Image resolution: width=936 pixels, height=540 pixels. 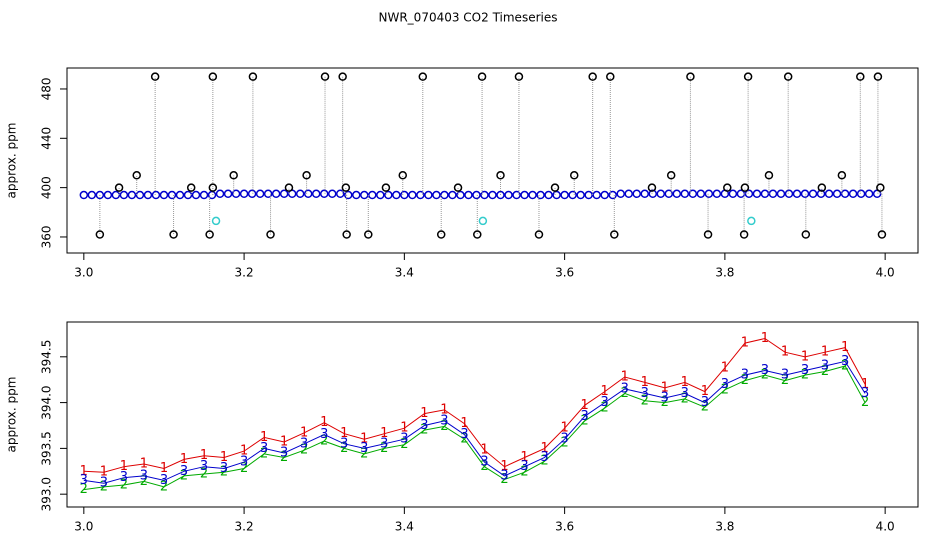 I want to click on y-axis-label: approx. ppm, so click(x=12, y=415).